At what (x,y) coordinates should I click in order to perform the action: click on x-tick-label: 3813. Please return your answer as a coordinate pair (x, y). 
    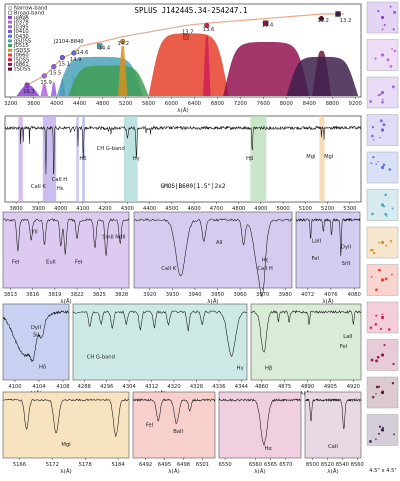
    Looking at the image, I should click on (10, 295).